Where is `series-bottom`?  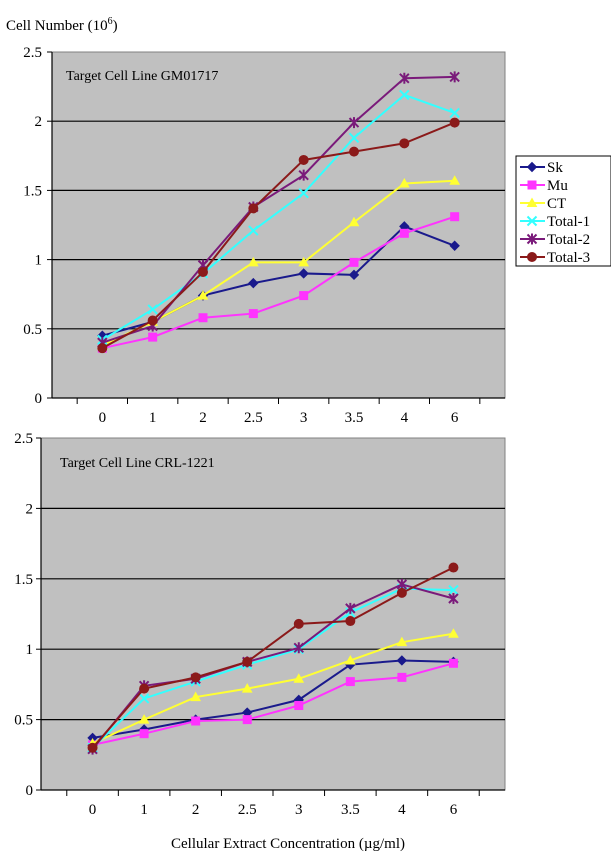
series-bottom is located at coordinates (273, 658).